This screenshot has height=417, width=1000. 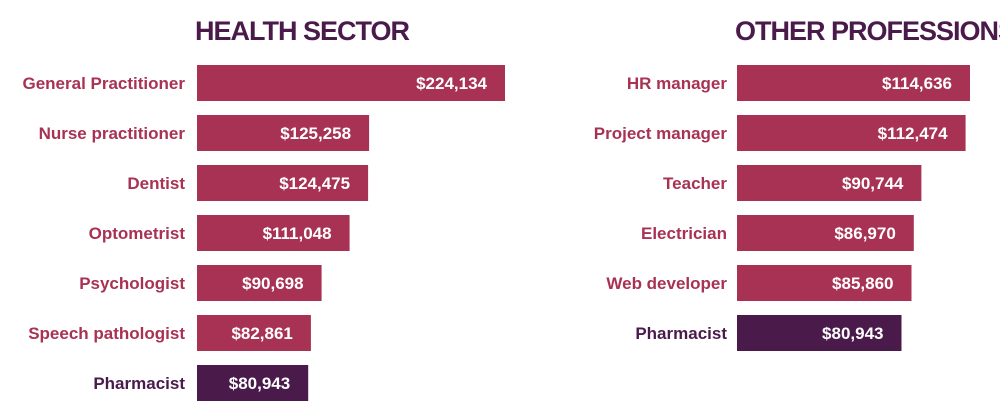 What do you see at coordinates (272, 283) in the screenshot?
I see `value-label-psychologist: $90,698` at bounding box center [272, 283].